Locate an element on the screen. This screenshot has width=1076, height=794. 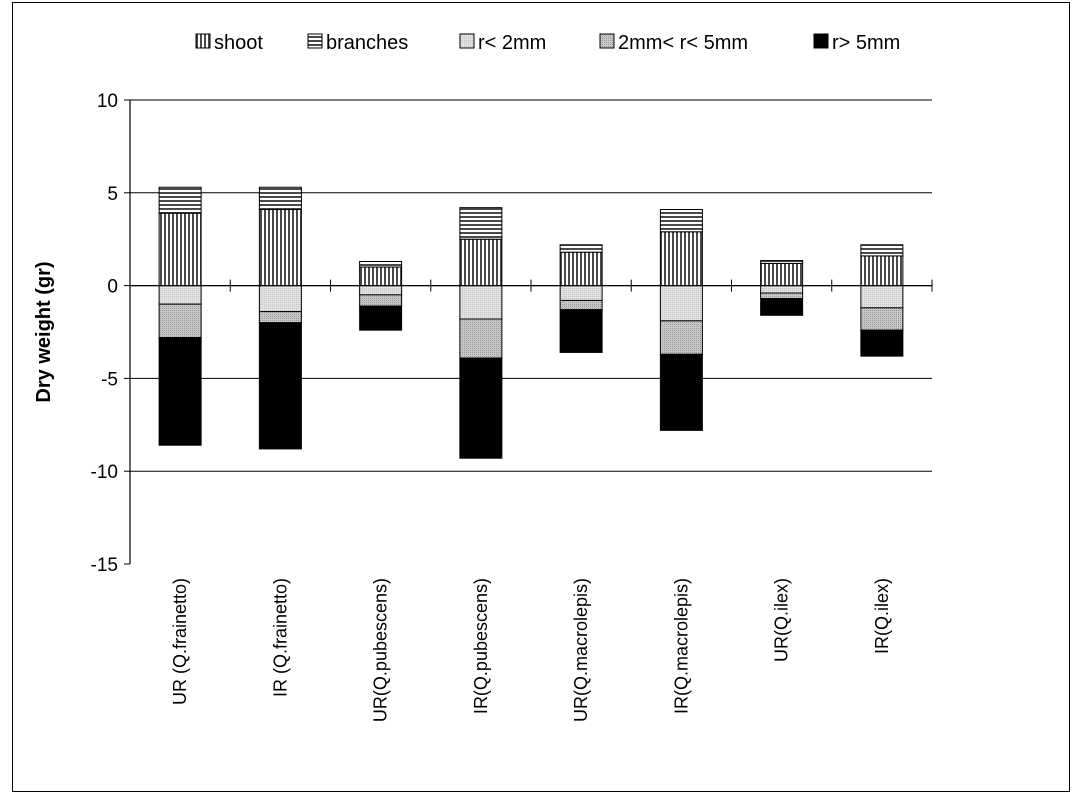
category-label: UR(Q.macrolepis) is located at coordinates (581, 650).